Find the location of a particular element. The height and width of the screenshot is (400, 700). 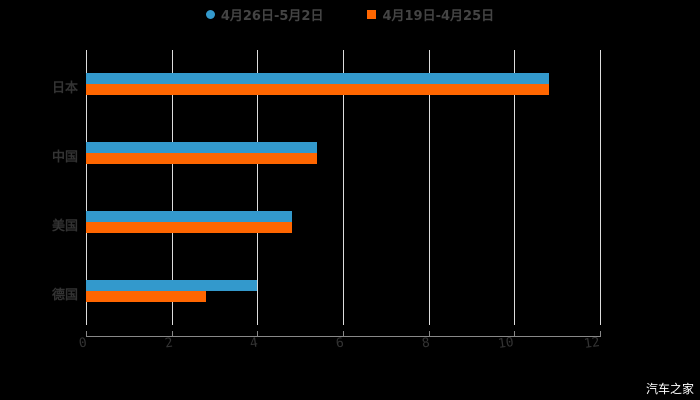

y-category-label: 德国 is located at coordinates (64, 295).